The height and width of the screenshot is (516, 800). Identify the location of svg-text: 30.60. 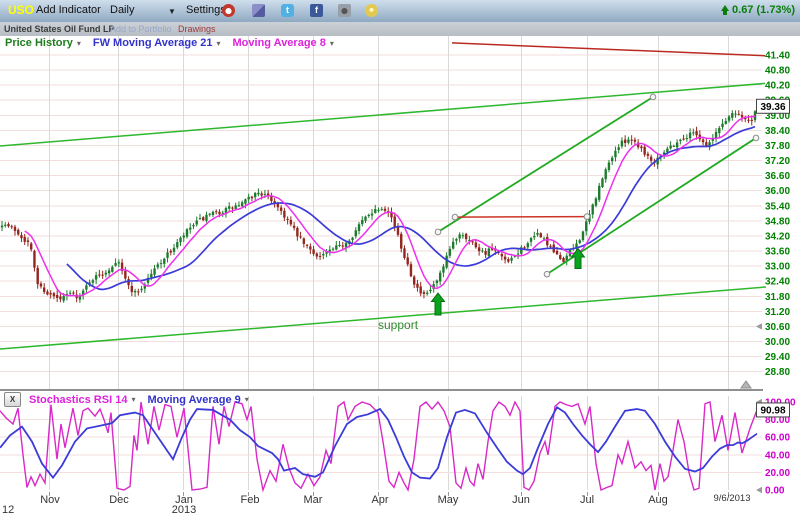
(777, 327).